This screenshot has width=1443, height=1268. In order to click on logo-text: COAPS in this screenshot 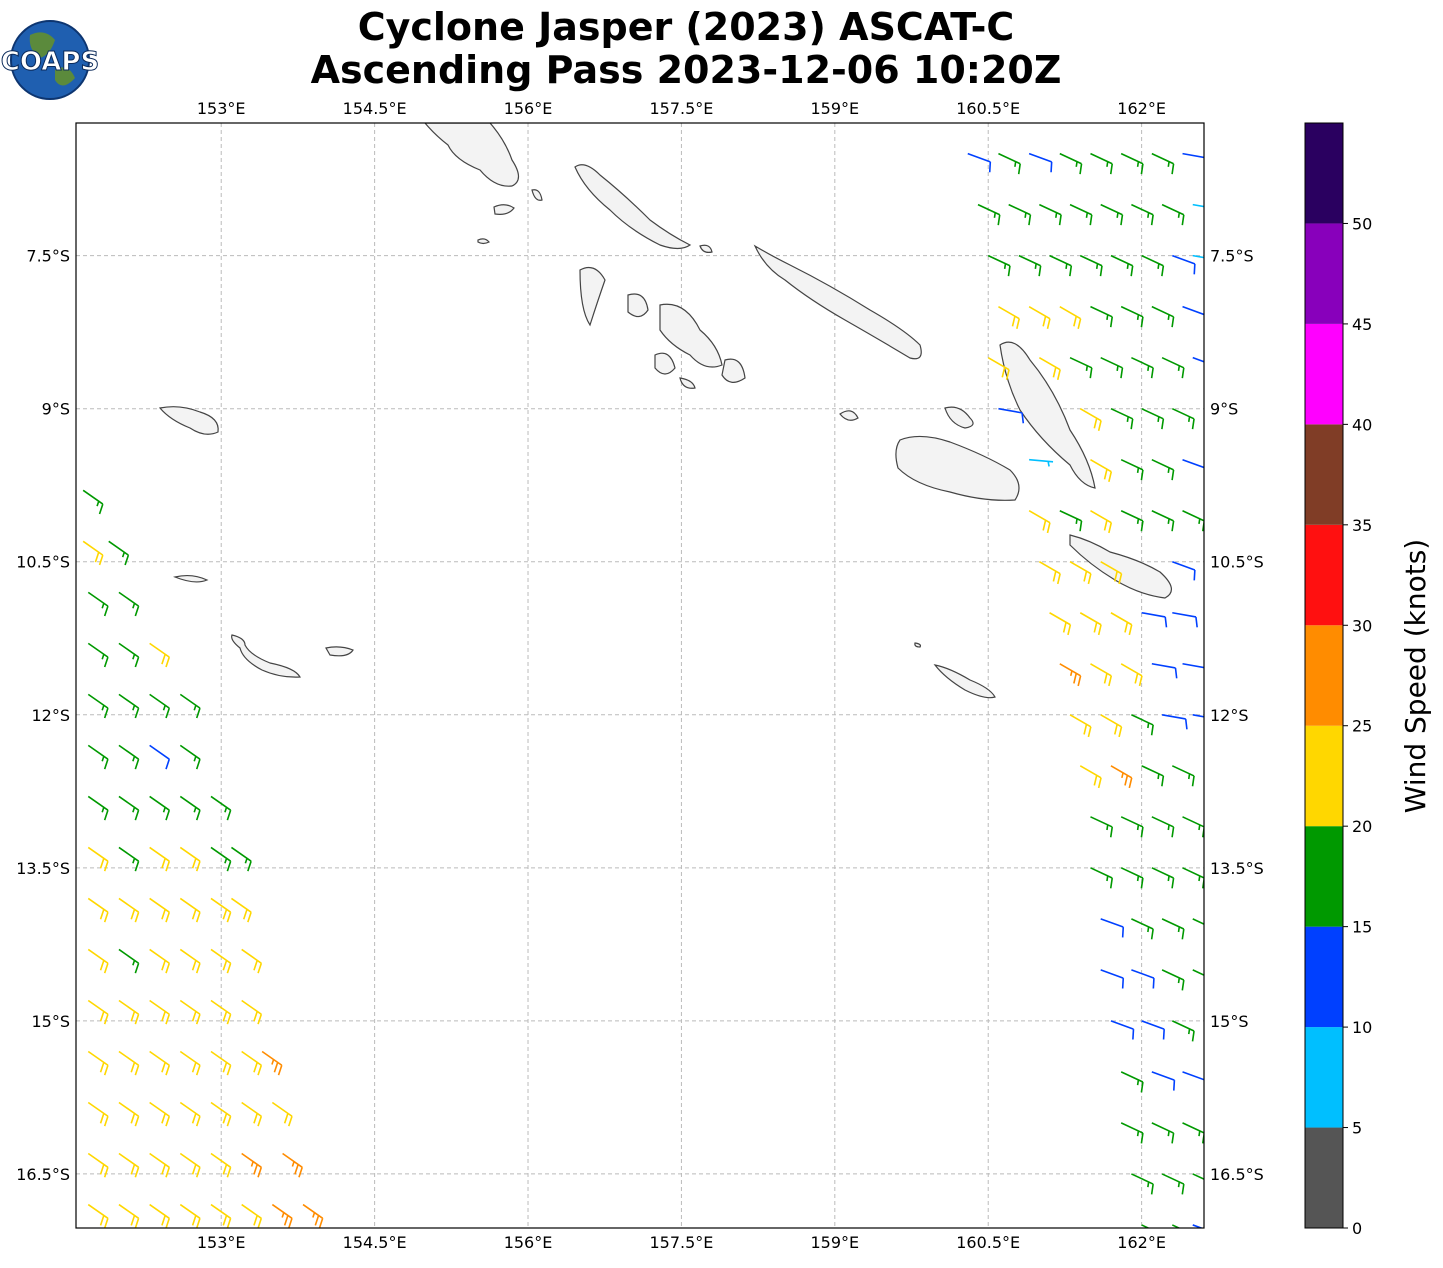, I will do `click(50, 62)`.